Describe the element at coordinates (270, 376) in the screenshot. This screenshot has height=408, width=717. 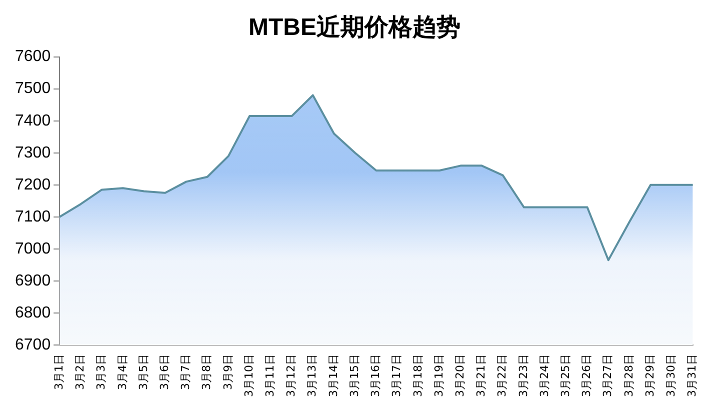
I see `x-tick-label: 3月11日` at that location.